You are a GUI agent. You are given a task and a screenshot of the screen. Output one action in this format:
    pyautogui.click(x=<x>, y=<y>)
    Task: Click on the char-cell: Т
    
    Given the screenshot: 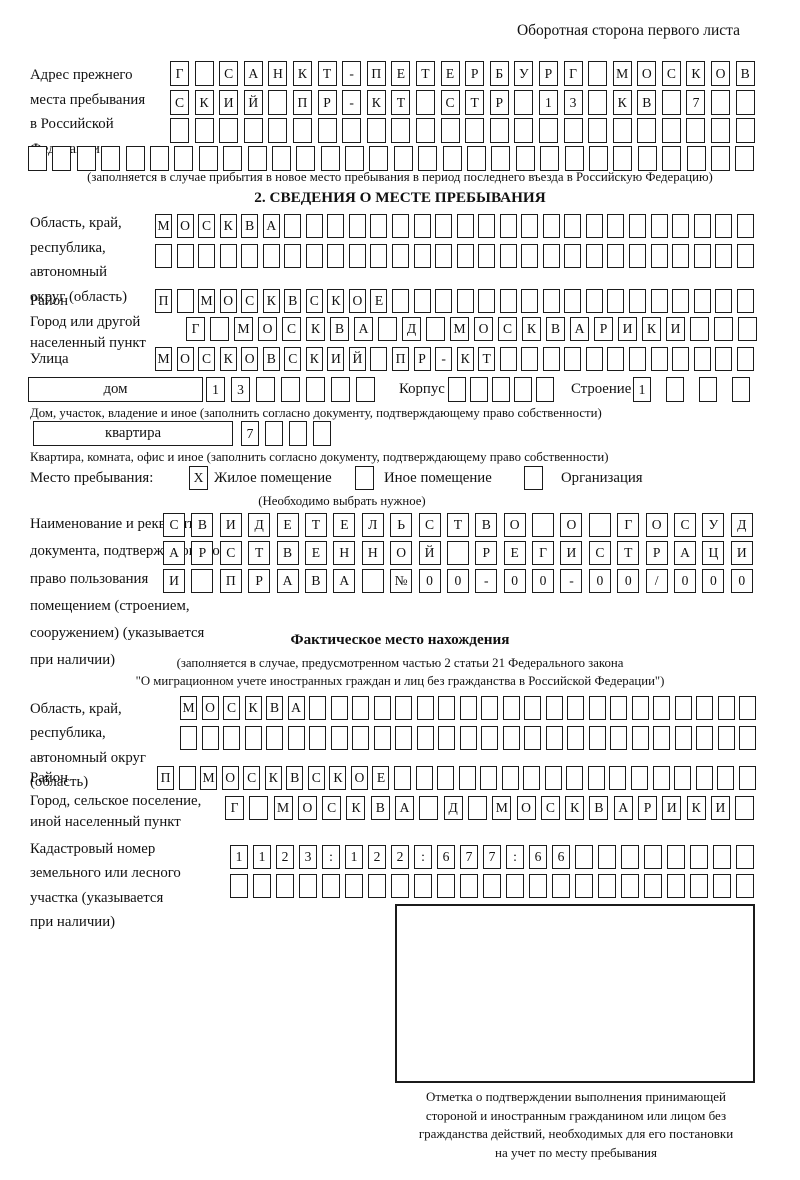 What is the action you would take?
    pyautogui.click(x=401, y=102)
    